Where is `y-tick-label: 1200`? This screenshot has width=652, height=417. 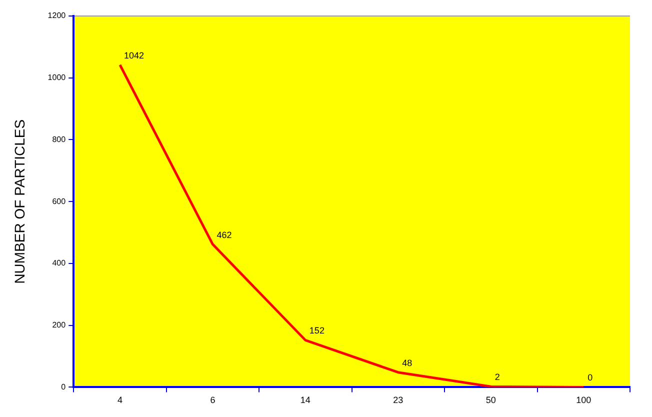
y-tick-label: 1200 is located at coordinates (57, 15).